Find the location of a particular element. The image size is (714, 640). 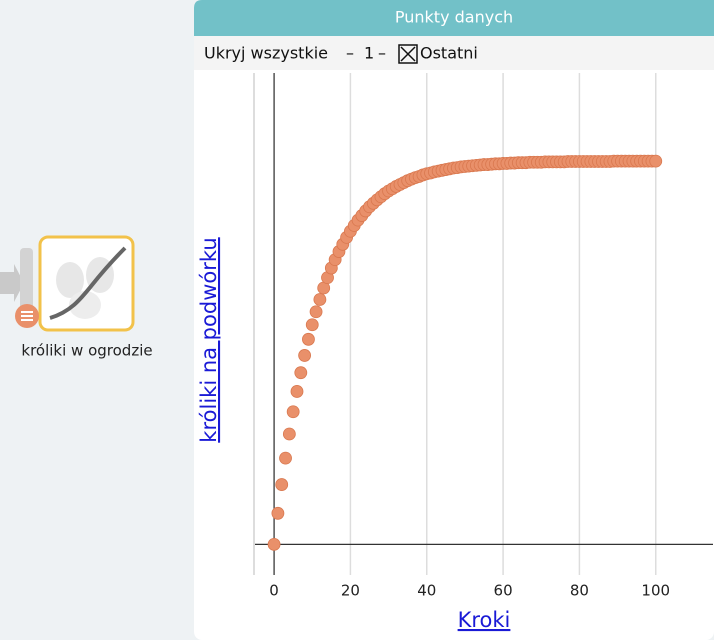

x-tick-label: 40 is located at coordinates (426, 591).